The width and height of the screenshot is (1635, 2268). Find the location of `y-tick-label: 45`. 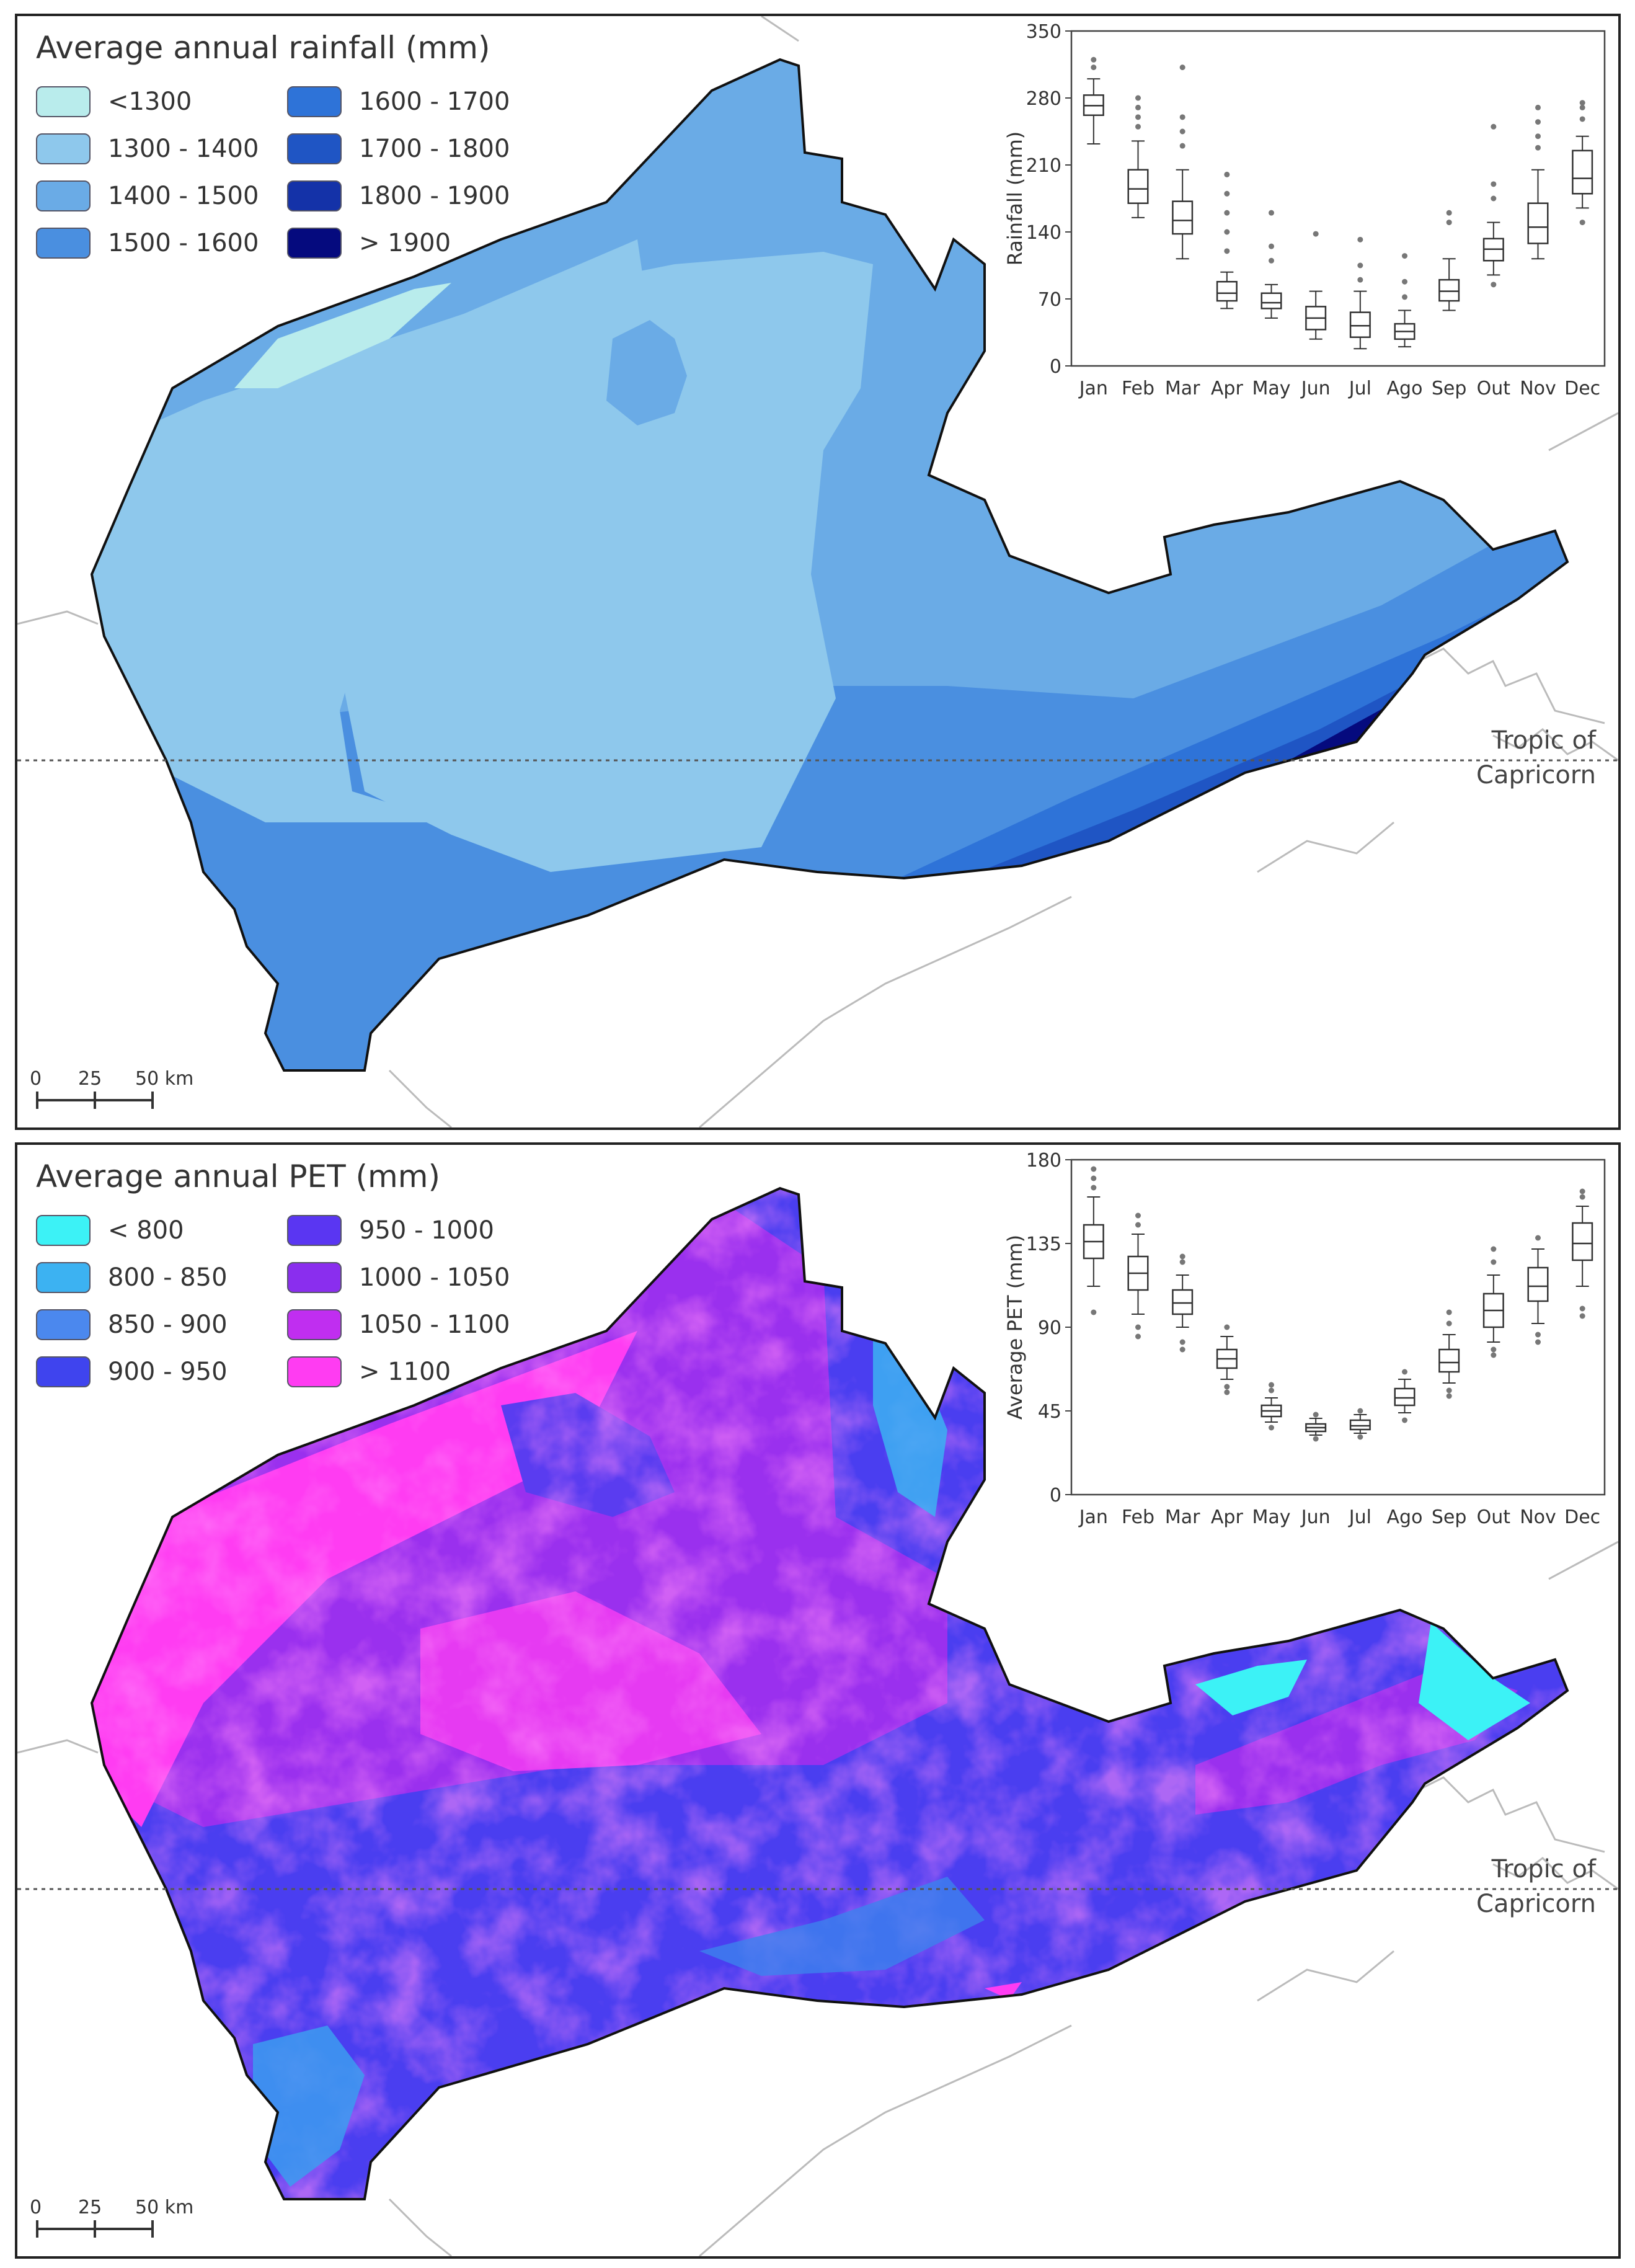

y-tick-label: 45 is located at coordinates (1049, 1412).